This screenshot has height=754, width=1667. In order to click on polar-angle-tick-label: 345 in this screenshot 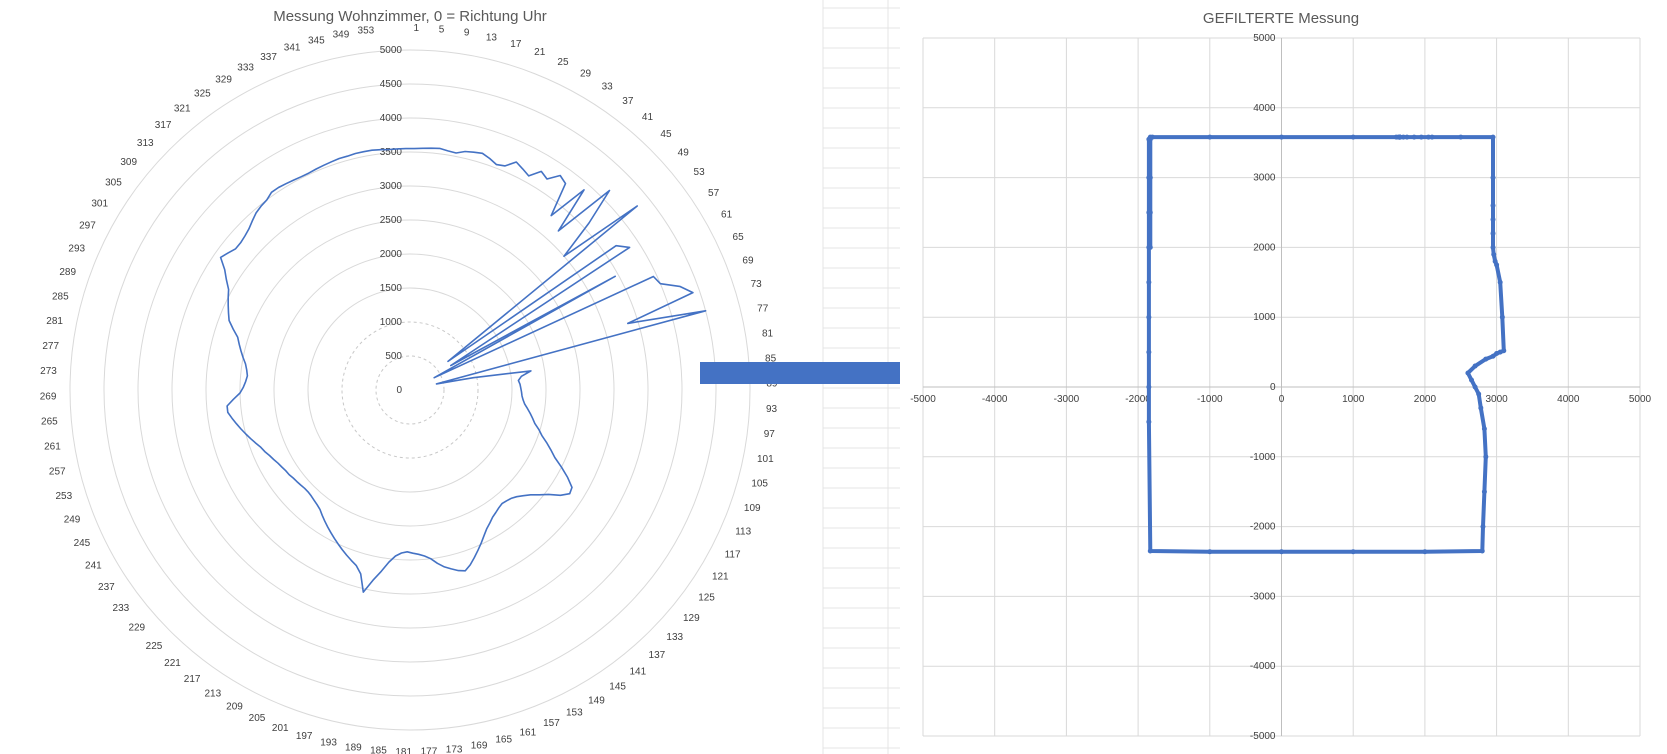, I will do `click(316, 40)`.